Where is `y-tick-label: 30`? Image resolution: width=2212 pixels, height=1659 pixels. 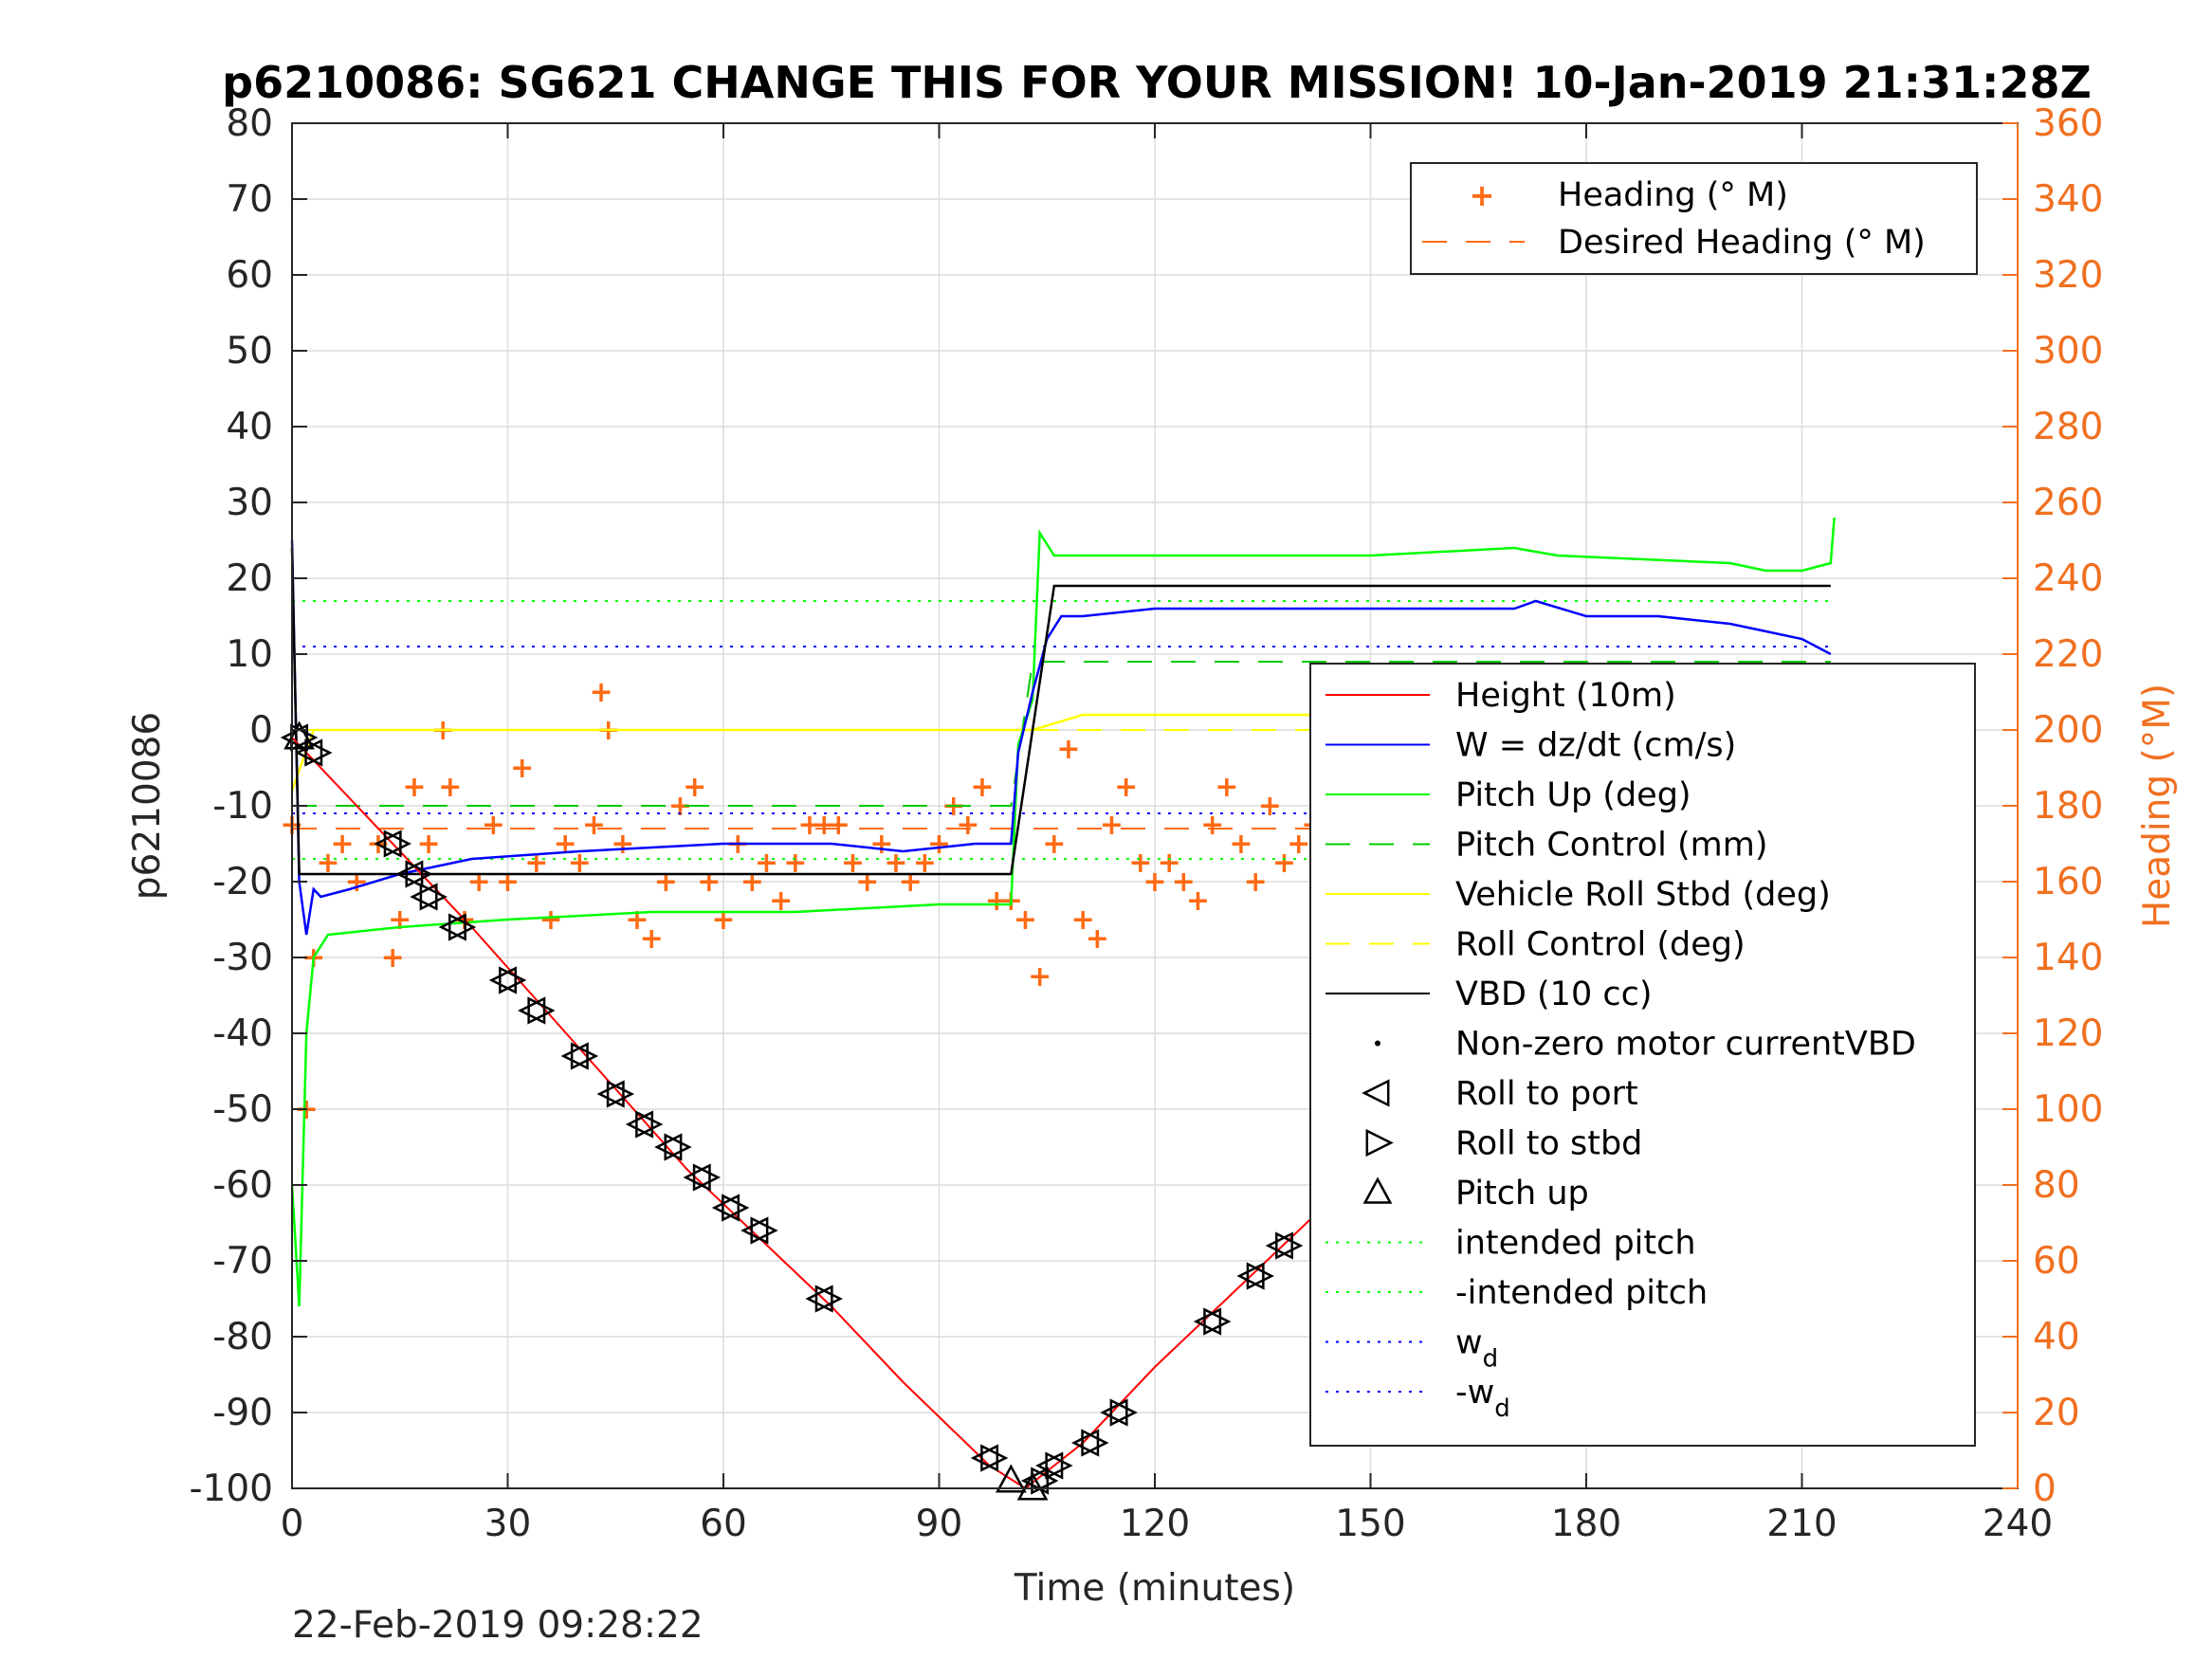
y-tick-label: 30 is located at coordinates (249, 503).